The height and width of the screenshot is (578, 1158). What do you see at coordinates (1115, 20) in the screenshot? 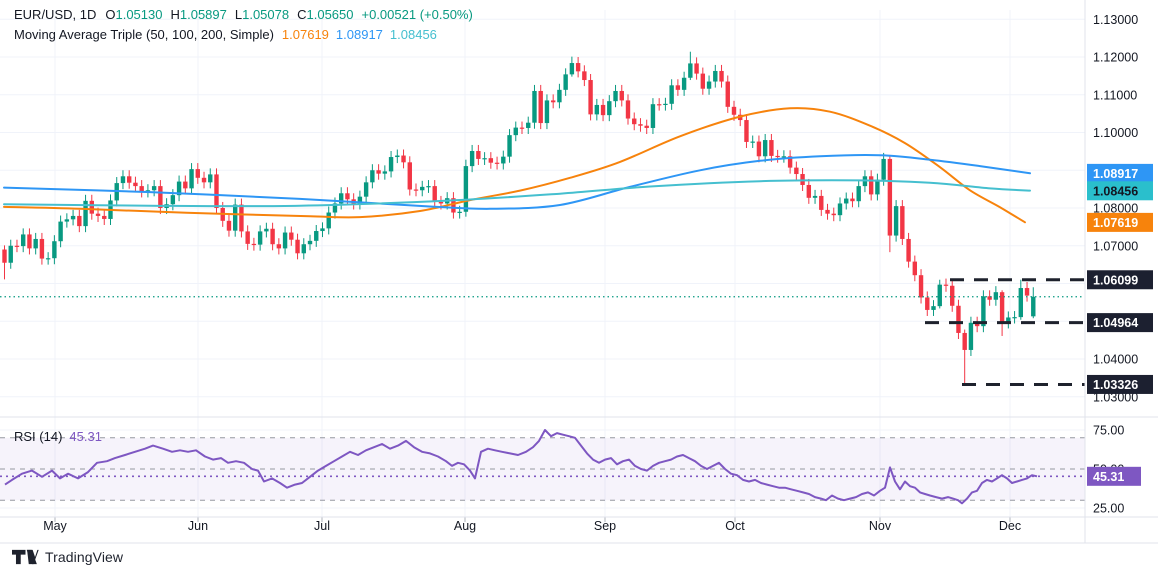
I see `price-axis-label: 1.13000` at bounding box center [1115, 20].